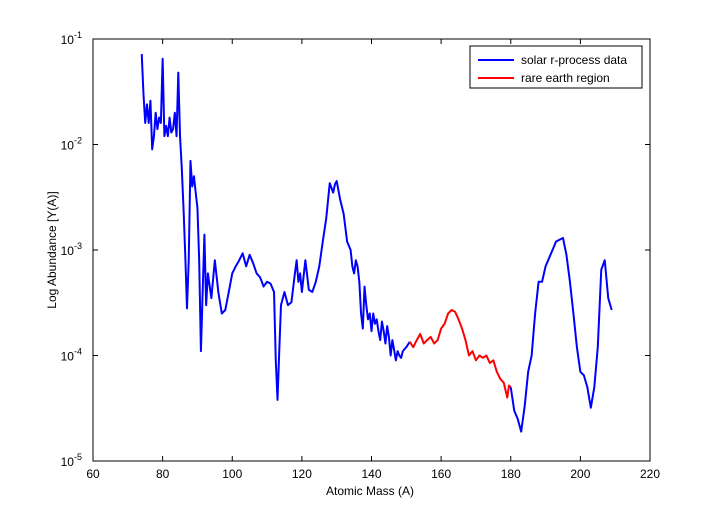  I want to click on y-tick-label--4: 10⁻⁴, so click(71, 355).